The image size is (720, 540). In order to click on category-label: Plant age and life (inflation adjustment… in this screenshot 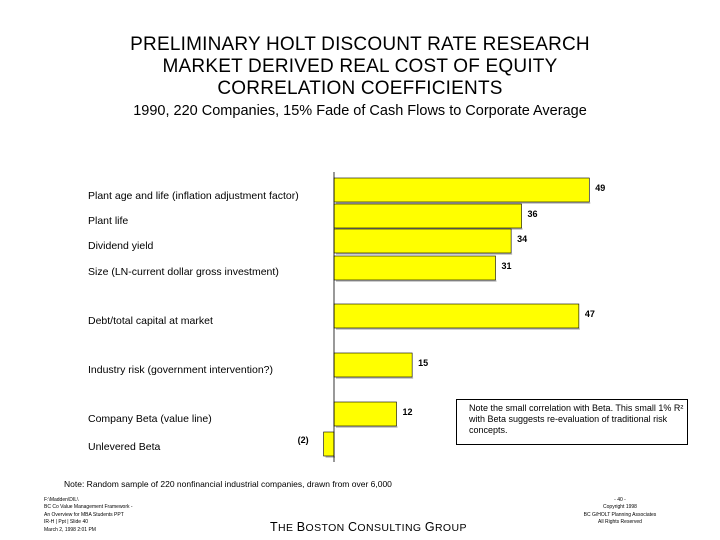, I will do `click(193, 196)`.